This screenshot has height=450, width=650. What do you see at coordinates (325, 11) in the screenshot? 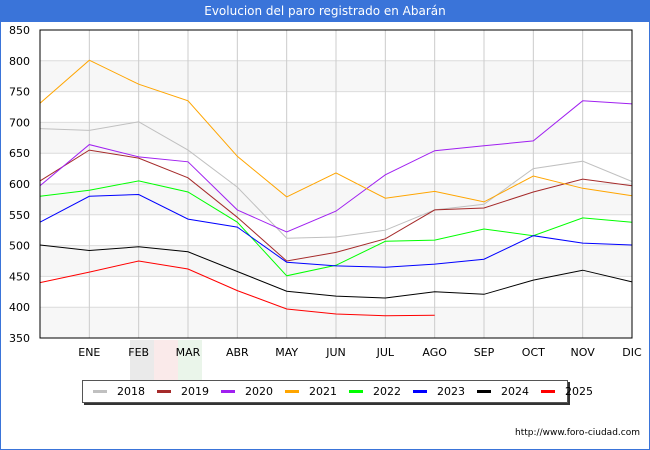
I see `chart-title: Evolucion del paro registrado en Abarán` at bounding box center [325, 11].